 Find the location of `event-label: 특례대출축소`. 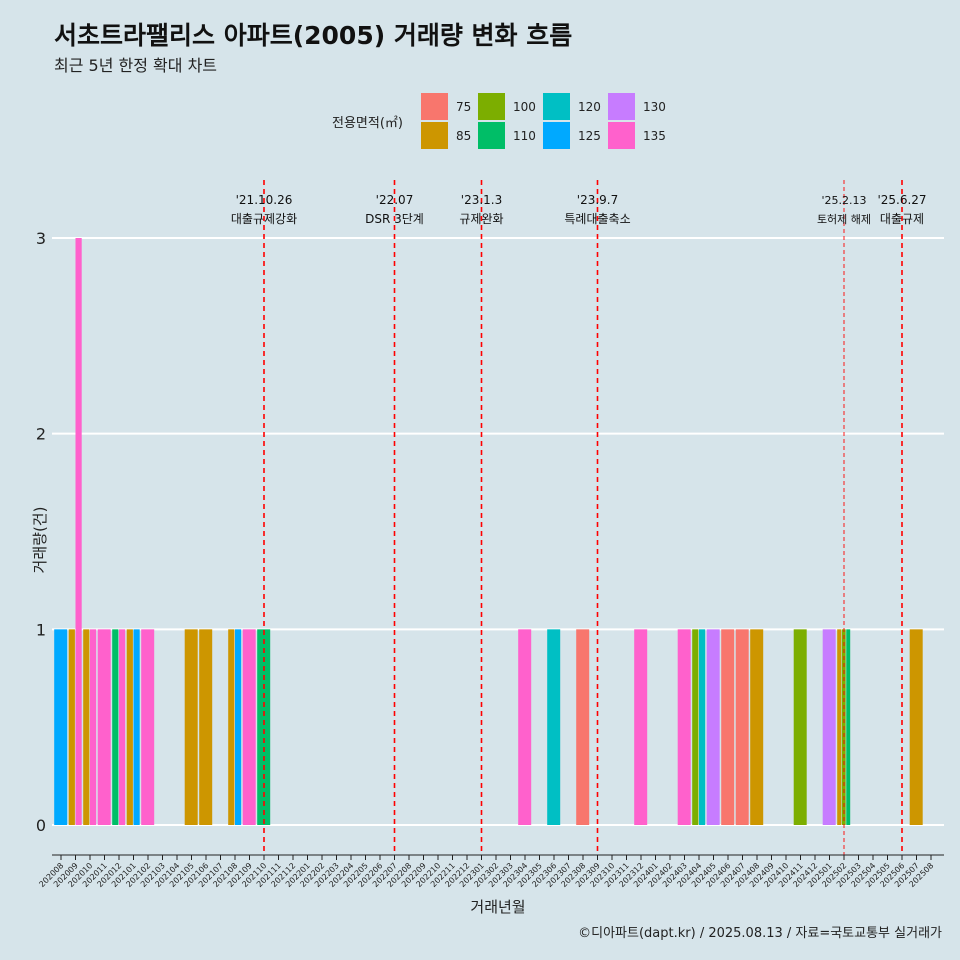

event-label: 특례대출축소 is located at coordinates (597, 219).